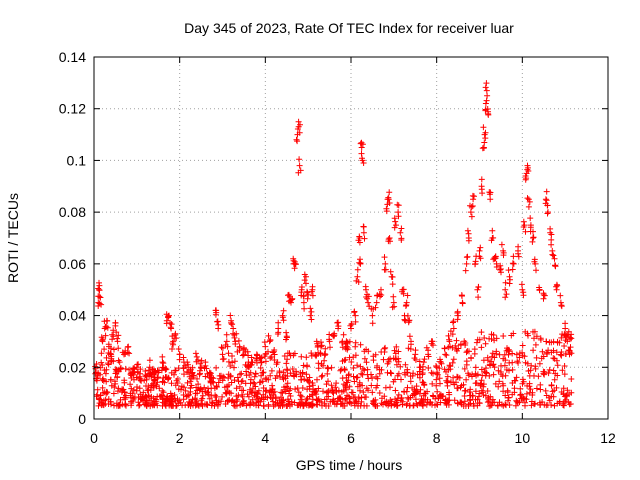  I want to click on y-axis-label: ROTI / TECUs, so click(13, 238).